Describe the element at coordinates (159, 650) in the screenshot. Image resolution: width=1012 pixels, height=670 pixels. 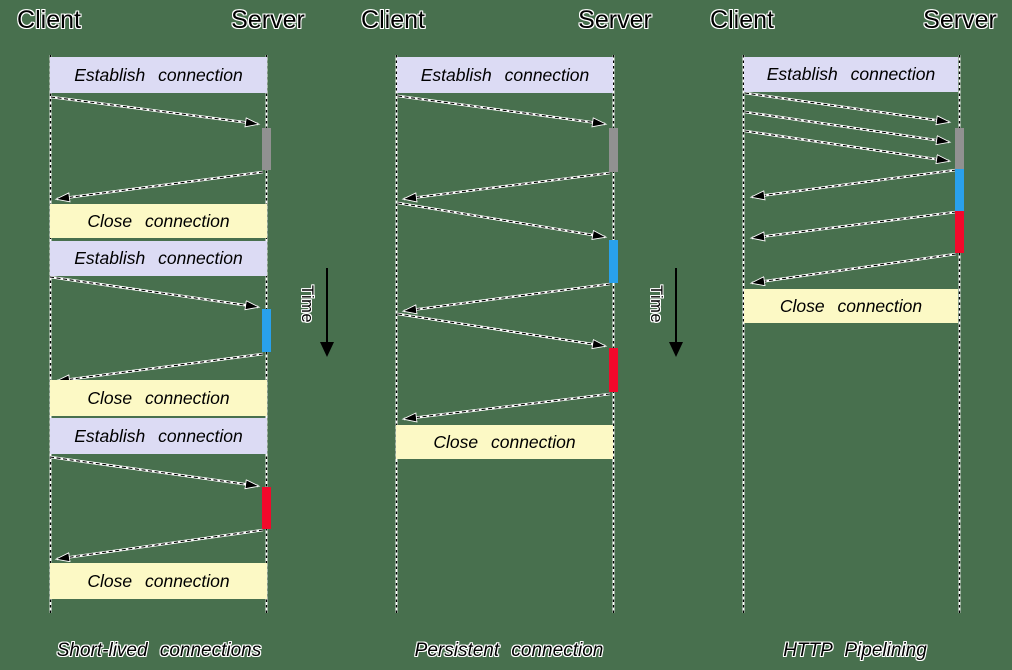
I see `column-footer-label: Short-lived connections` at that location.